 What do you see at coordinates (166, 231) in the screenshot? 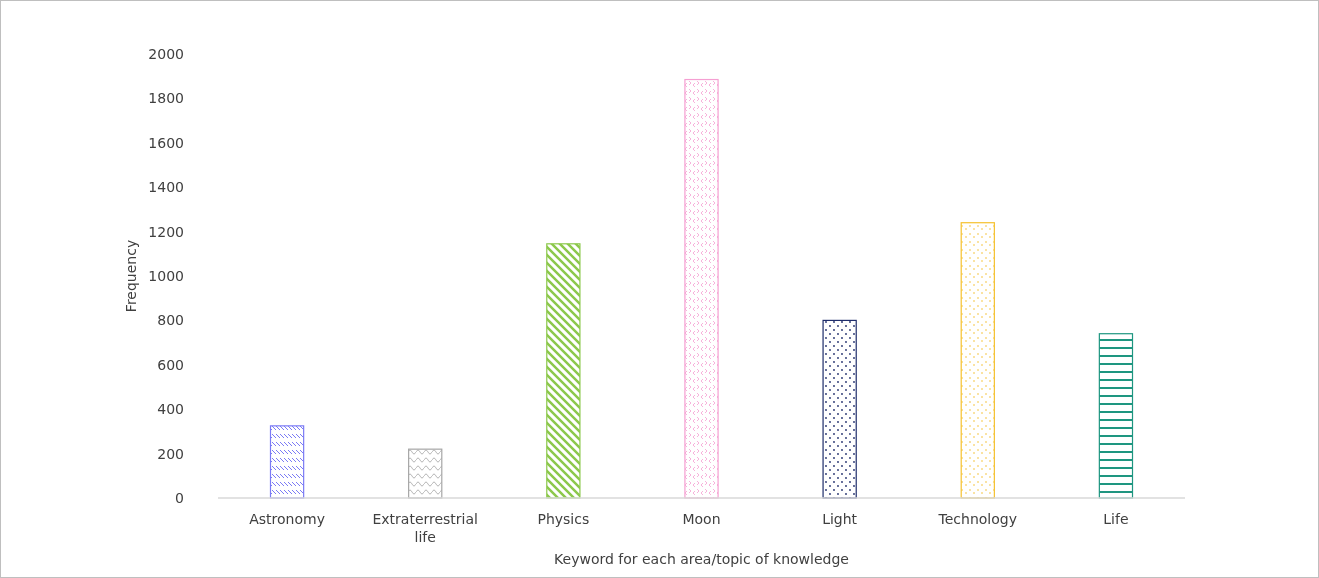
I see `y-tick-label: 1200` at bounding box center [166, 231].